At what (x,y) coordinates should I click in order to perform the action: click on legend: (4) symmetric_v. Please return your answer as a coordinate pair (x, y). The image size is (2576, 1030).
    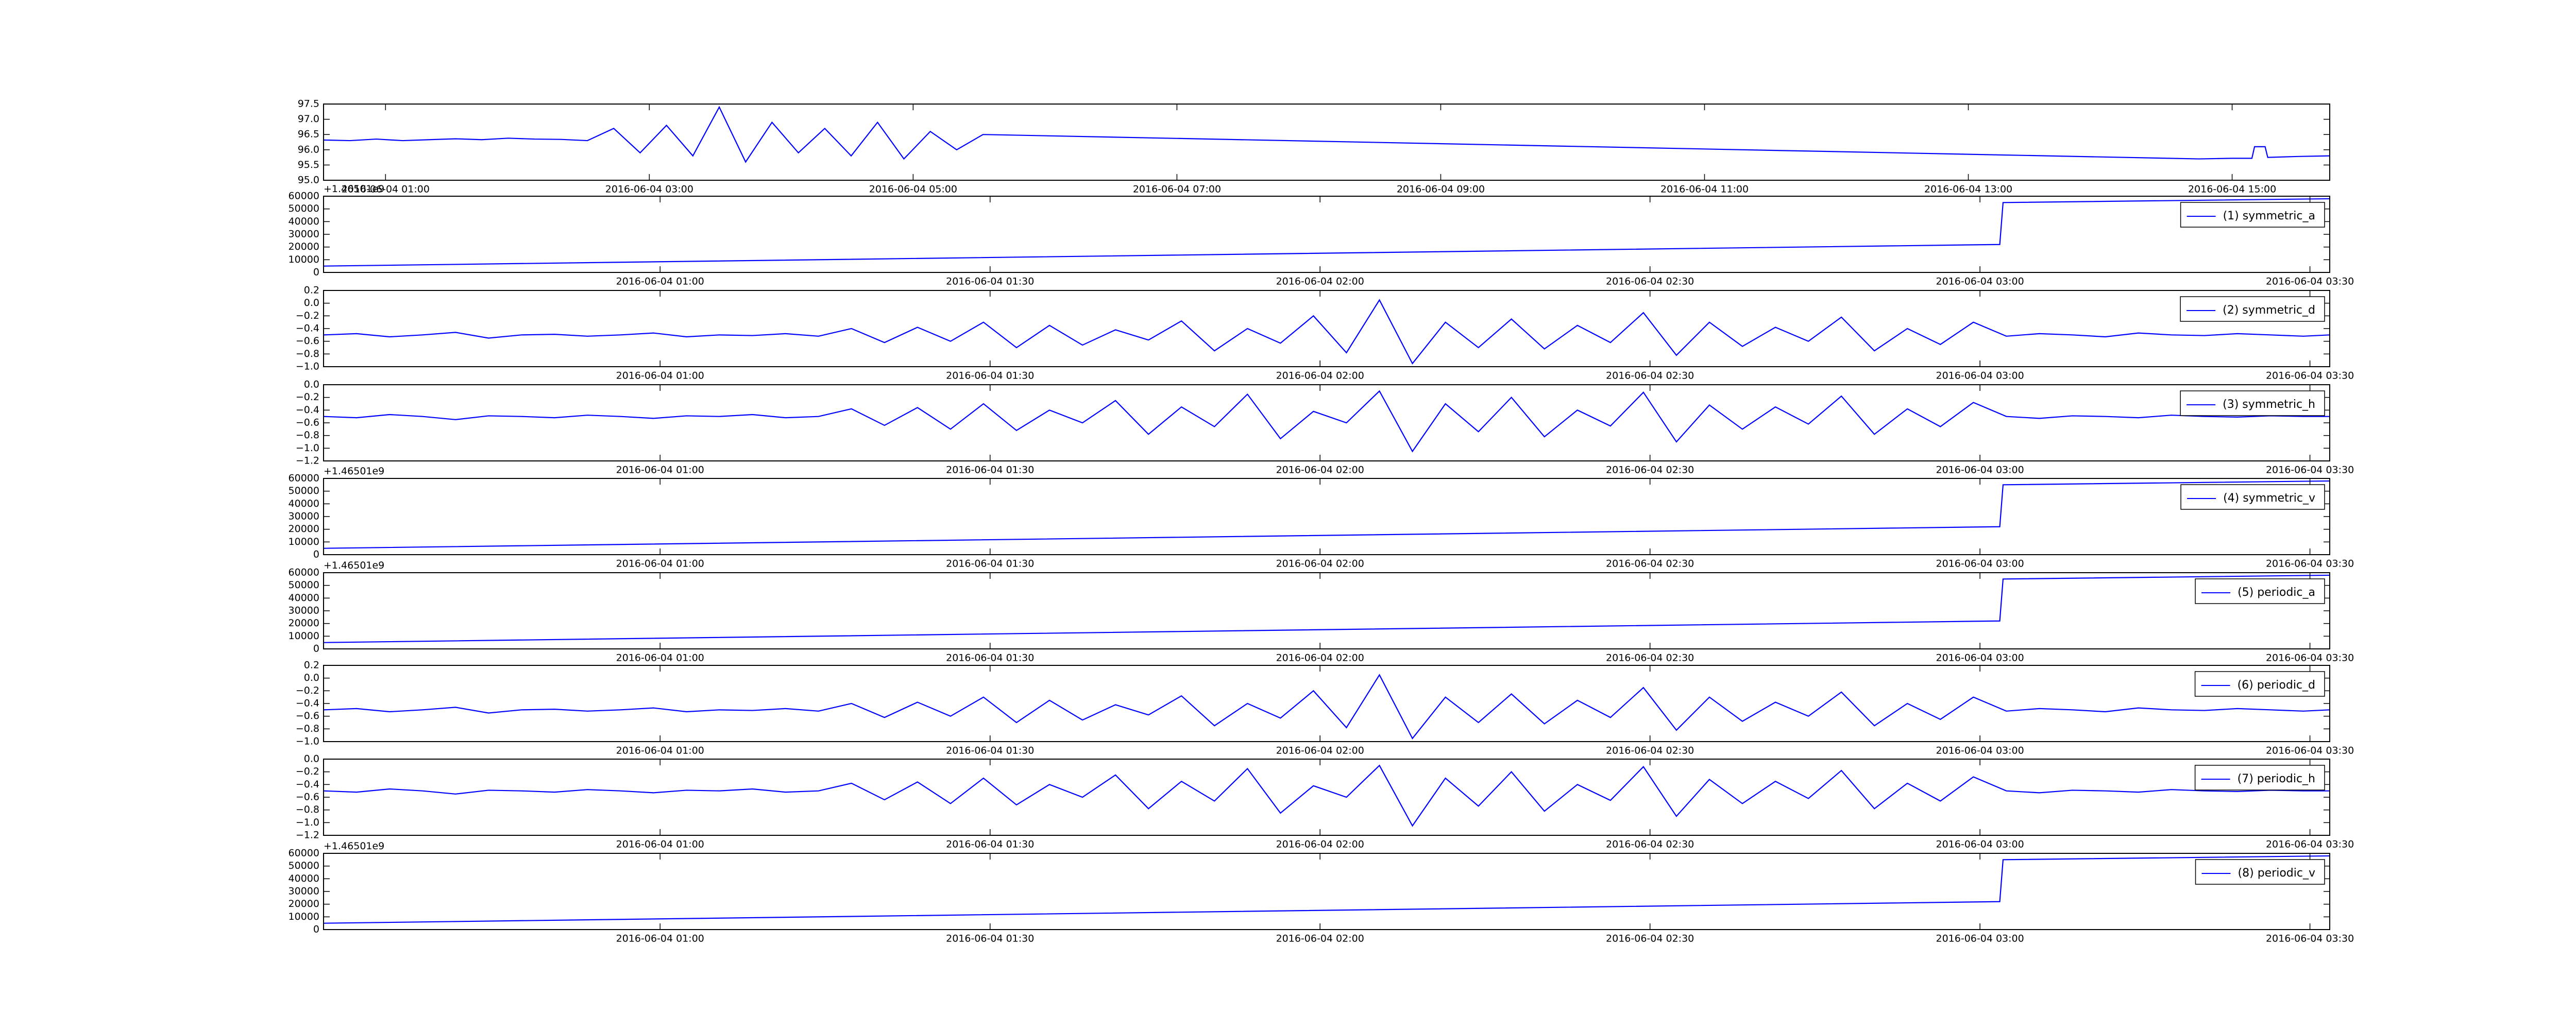
    Looking at the image, I should click on (2252, 497).